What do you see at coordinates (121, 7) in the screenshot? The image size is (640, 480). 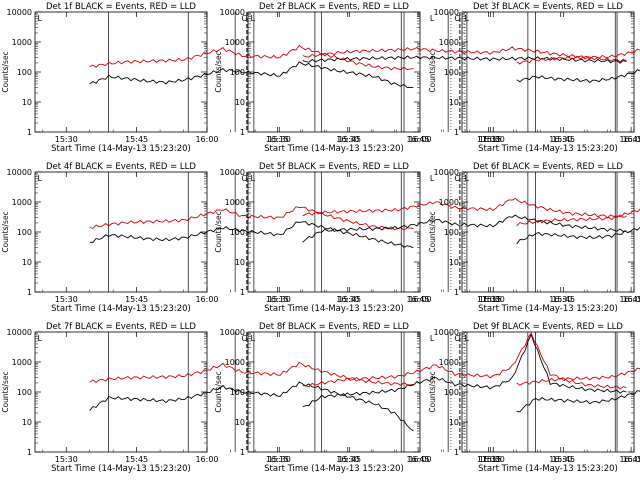 I see `panel-title: Det 1f BLACK = Events, RED = LLD` at bounding box center [121, 7].